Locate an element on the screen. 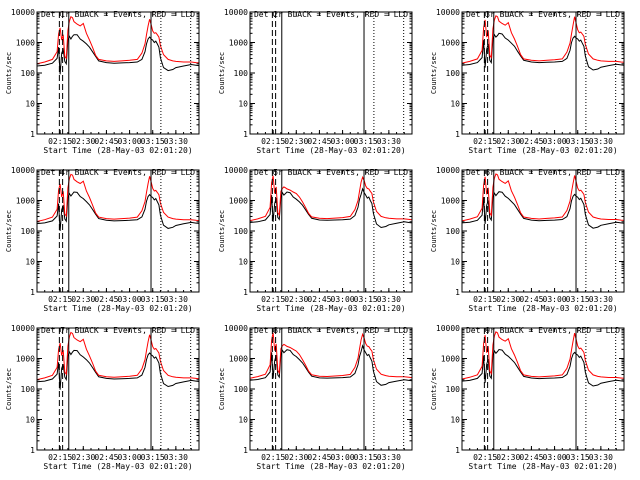  chart-title: Det 5r BLACK = Events, RED = LLD is located at coordinates (331, 172).